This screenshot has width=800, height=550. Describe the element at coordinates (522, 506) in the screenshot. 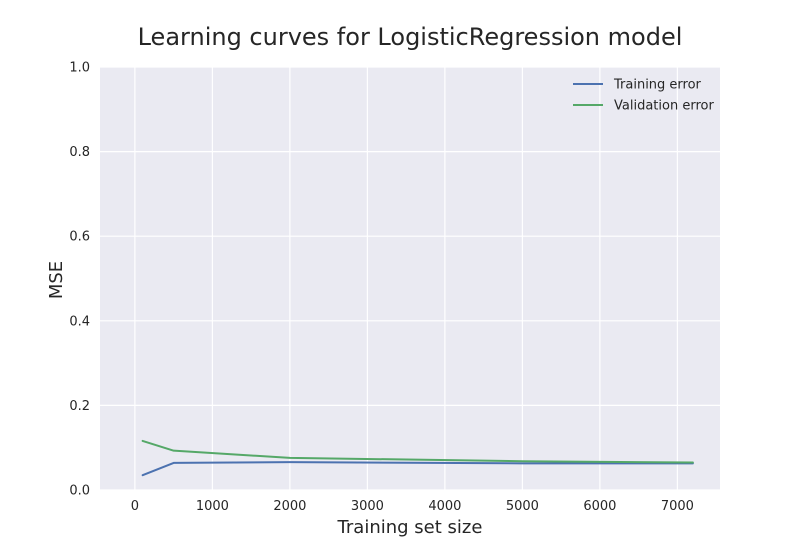

I see `x-tick-label: 5000` at that location.